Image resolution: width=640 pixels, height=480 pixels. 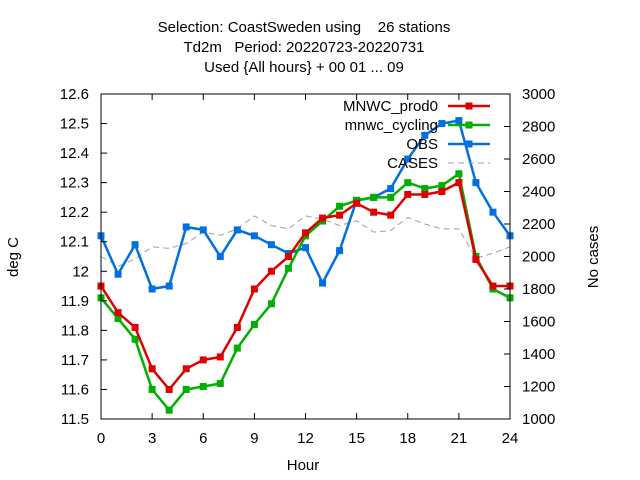 What do you see at coordinates (305, 241) in the screenshot?
I see `series-line-cases` at bounding box center [305, 241].